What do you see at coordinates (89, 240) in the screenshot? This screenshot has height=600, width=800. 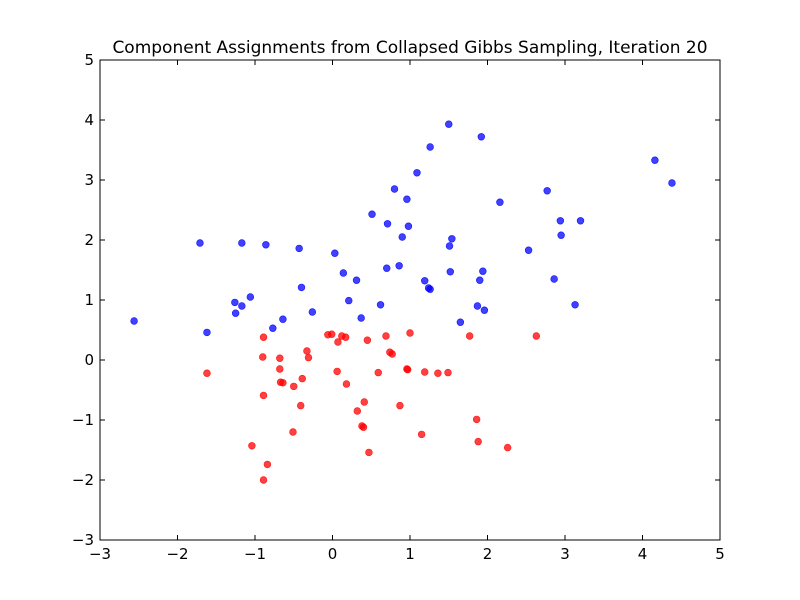 I see `y-tick-label: 2` at bounding box center [89, 240].